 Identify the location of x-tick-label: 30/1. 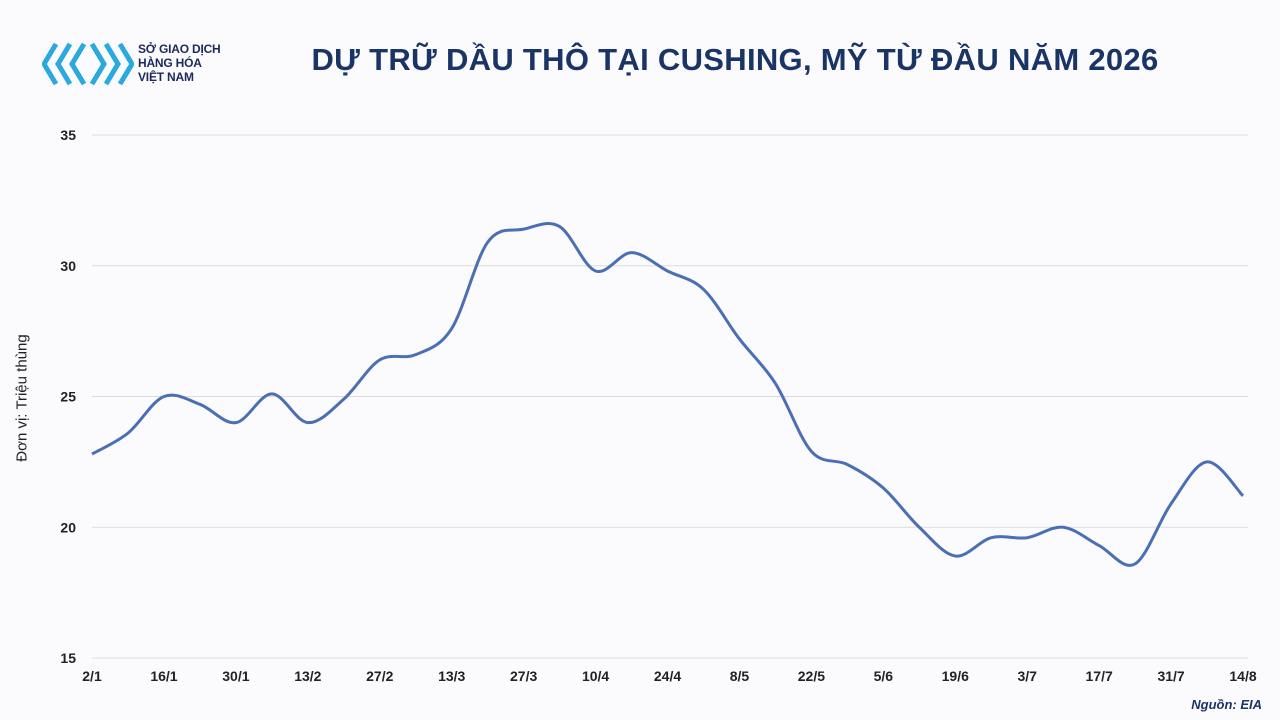
(235, 676).